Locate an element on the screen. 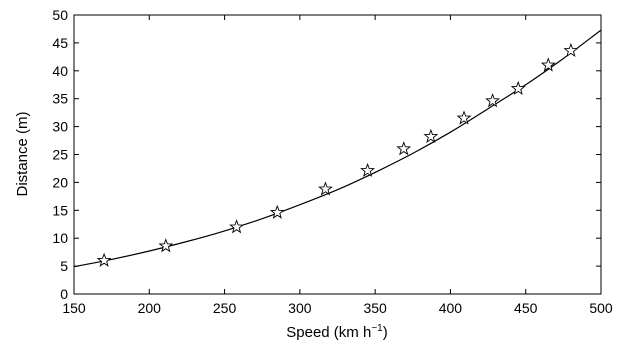  y-tick-label: 0 is located at coordinates (64, 294).